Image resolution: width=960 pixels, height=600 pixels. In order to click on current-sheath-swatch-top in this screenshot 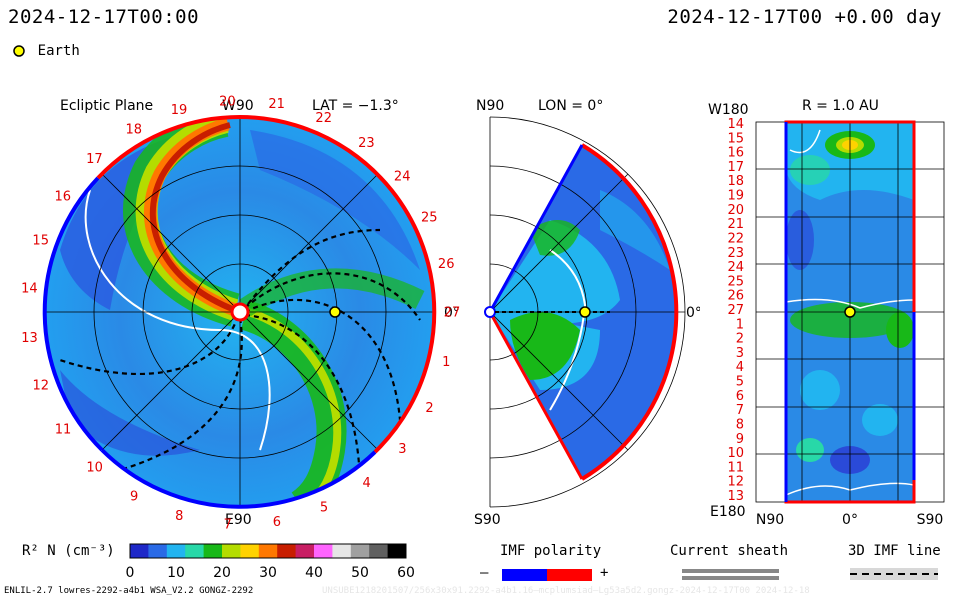, I will do `click(730, 571)`.